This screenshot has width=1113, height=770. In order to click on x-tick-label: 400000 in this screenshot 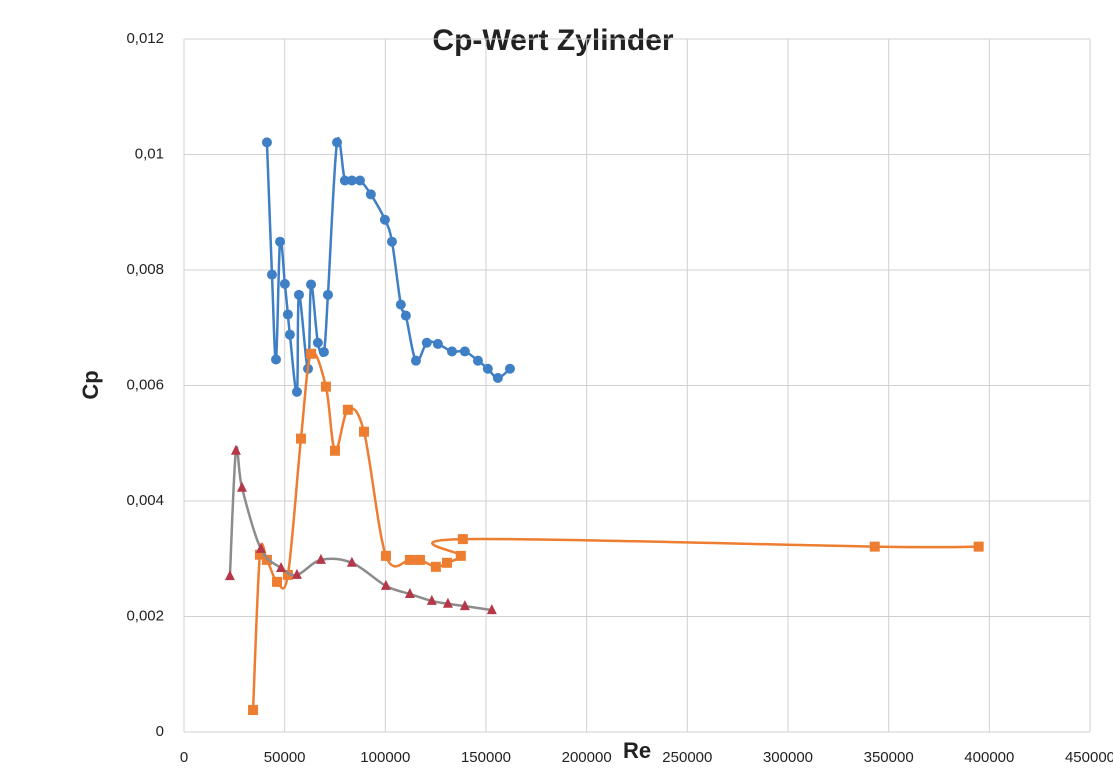, I will do `click(989, 757)`.